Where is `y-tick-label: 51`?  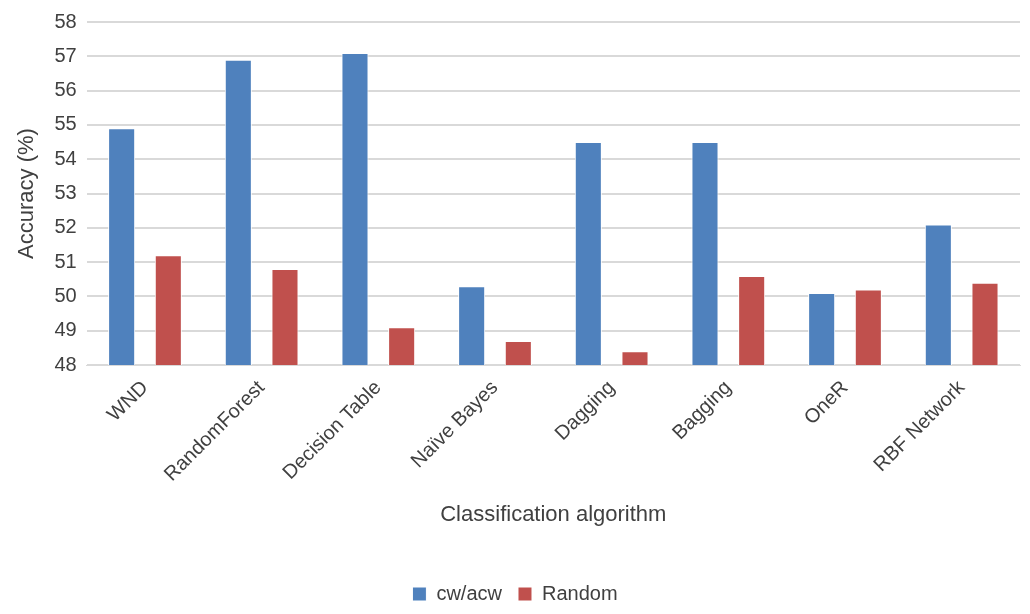
y-tick-label: 51 is located at coordinates (65, 260).